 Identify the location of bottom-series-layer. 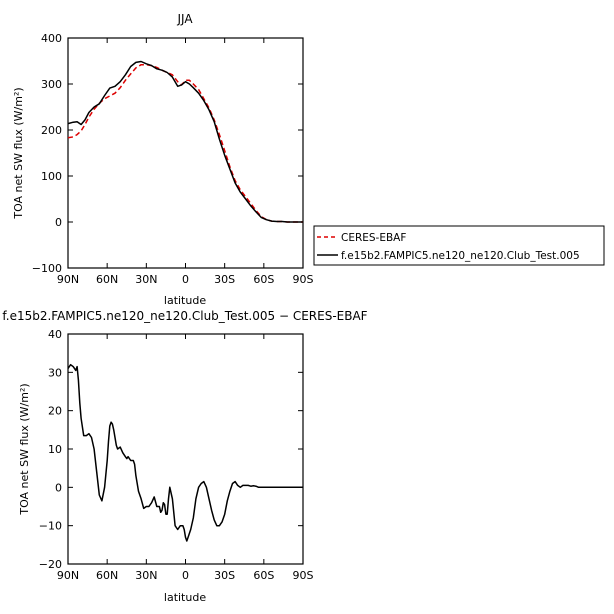
(185, 452).